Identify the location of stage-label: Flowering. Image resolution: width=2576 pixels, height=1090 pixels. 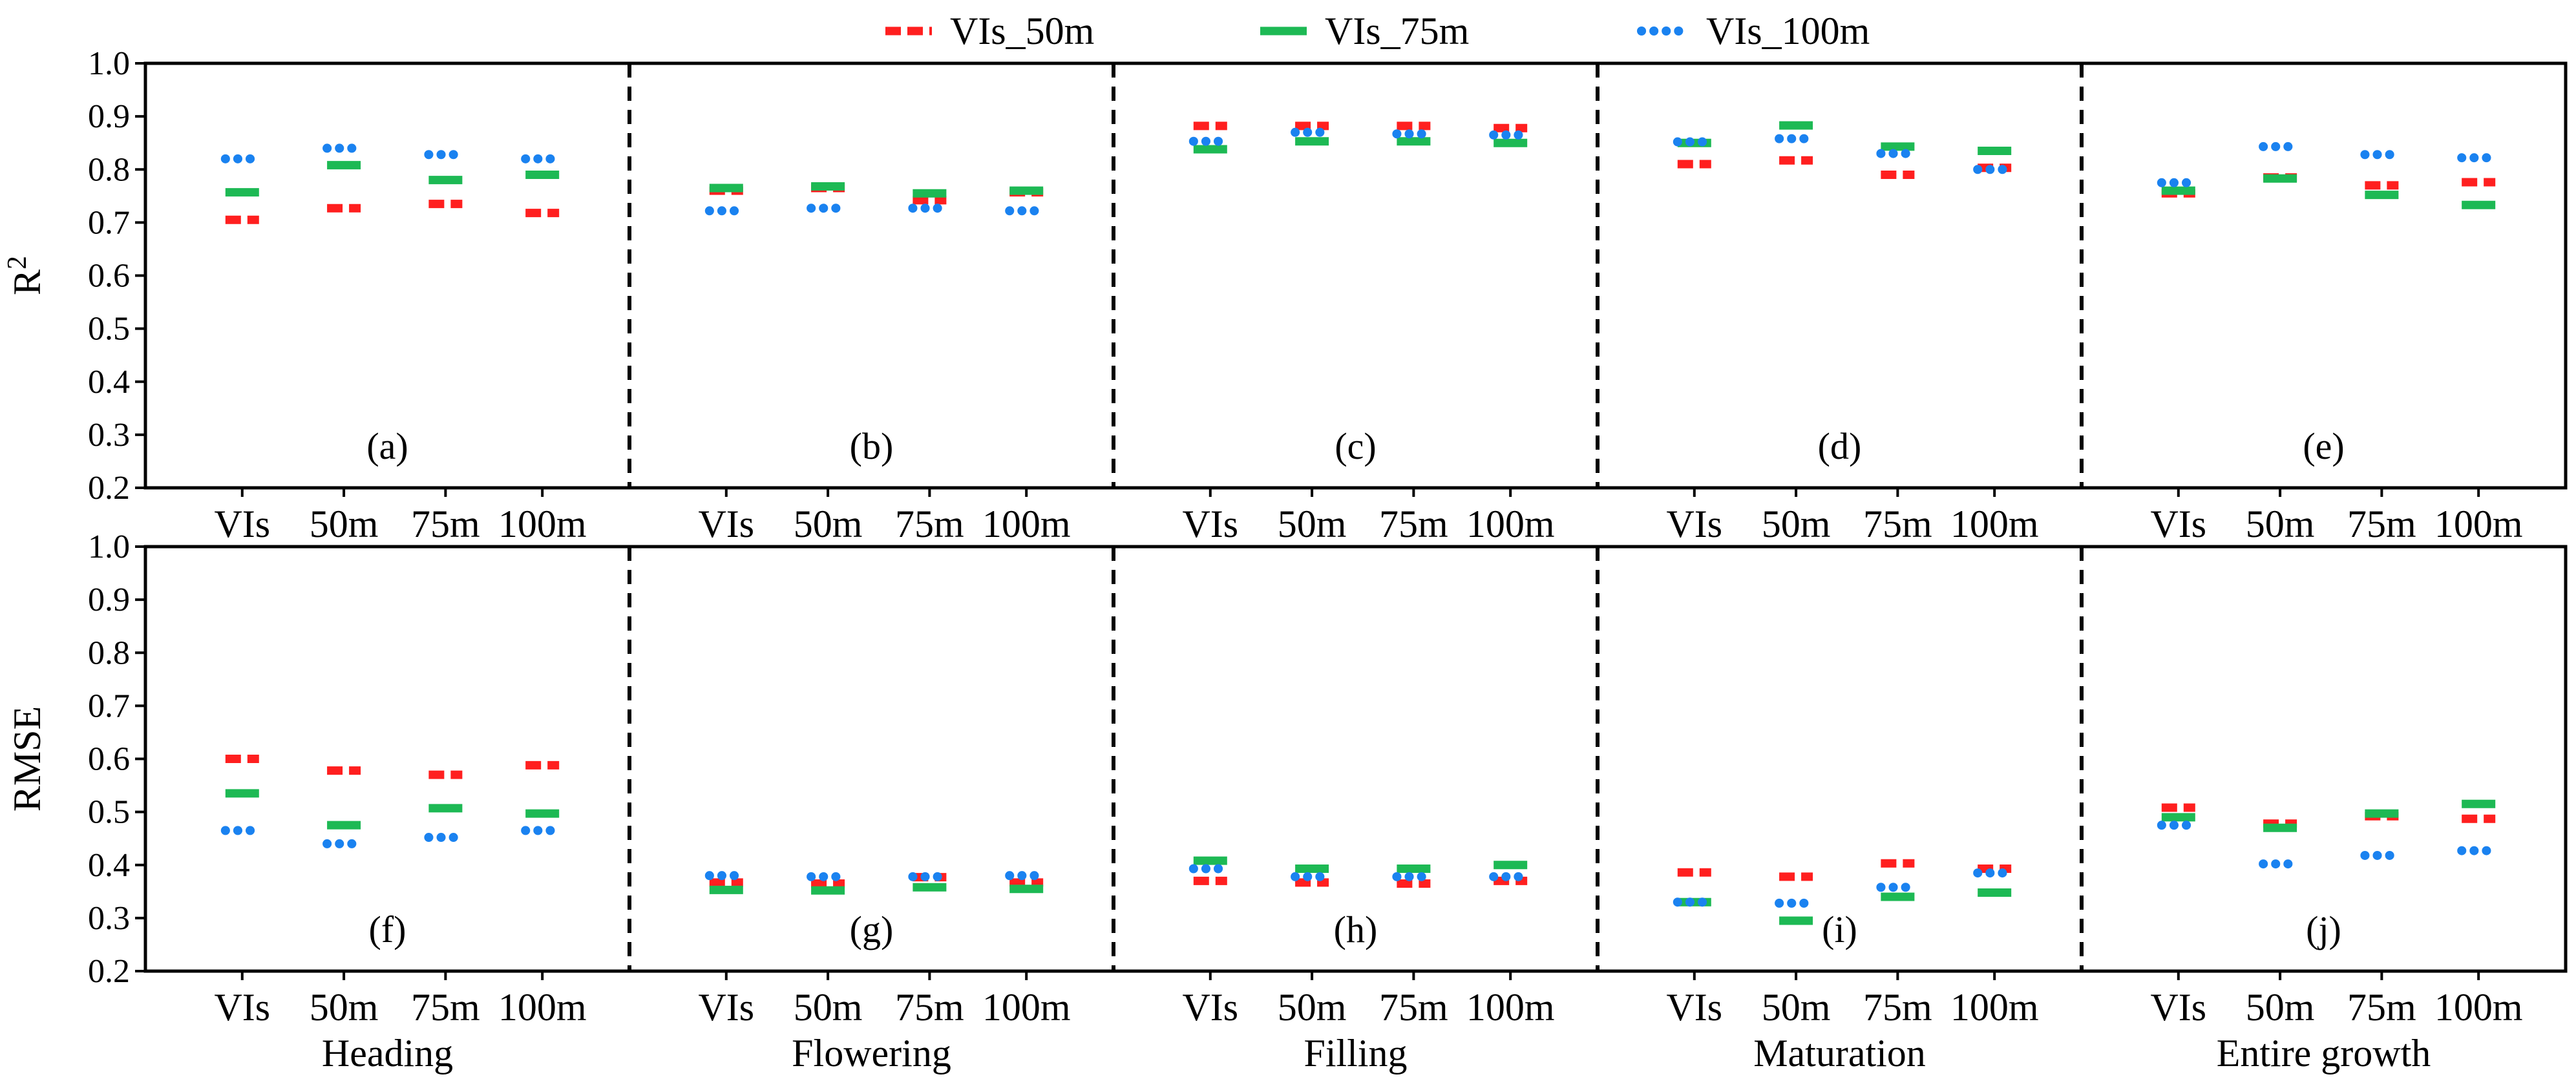
(871, 1053).